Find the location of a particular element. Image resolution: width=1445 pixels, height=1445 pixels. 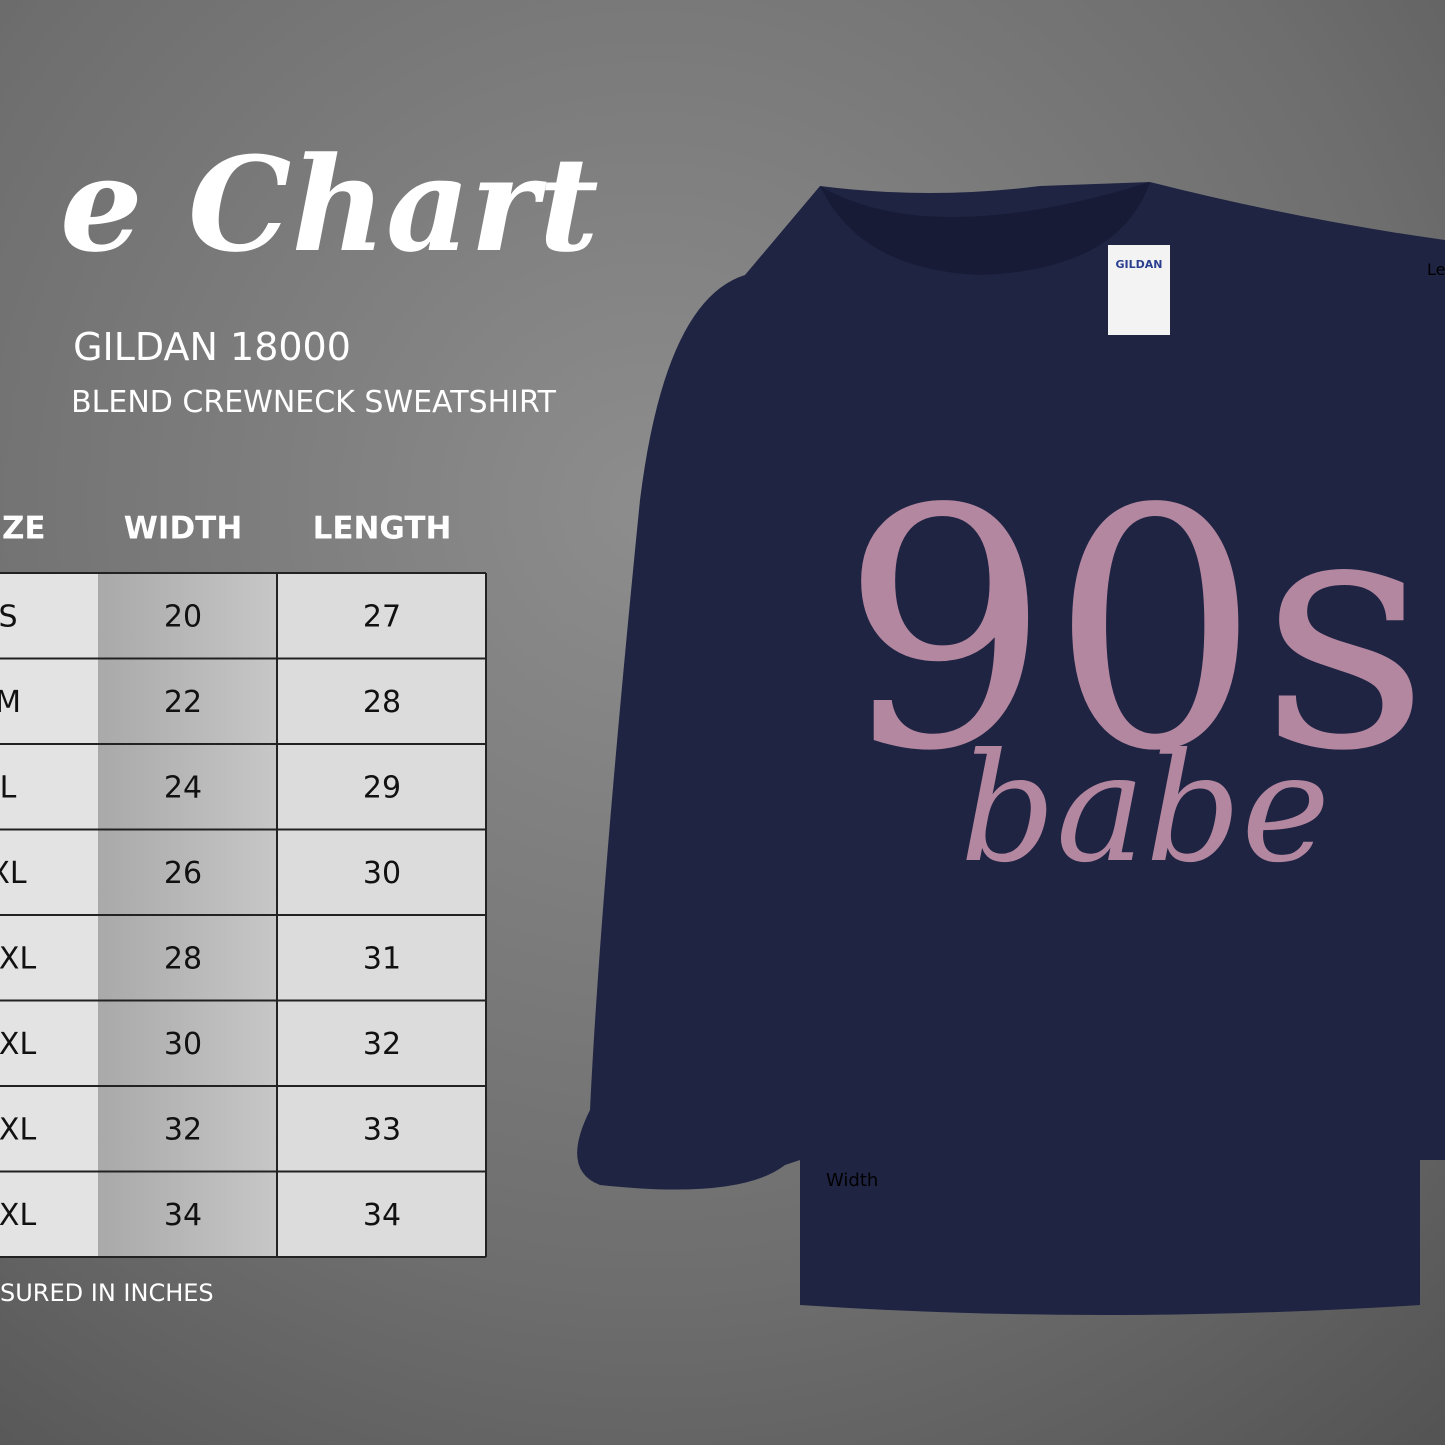

column-header: WIDTH is located at coordinates (183, 529).